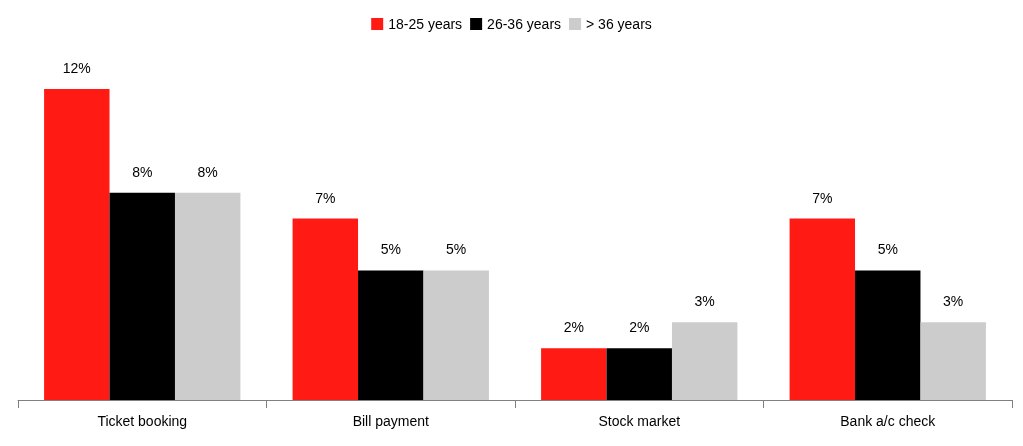  What do you see at coordinates (390, 421) in the screenshot?
I see `x-tick-label: Bill payment` at bounding box center [390, 421].